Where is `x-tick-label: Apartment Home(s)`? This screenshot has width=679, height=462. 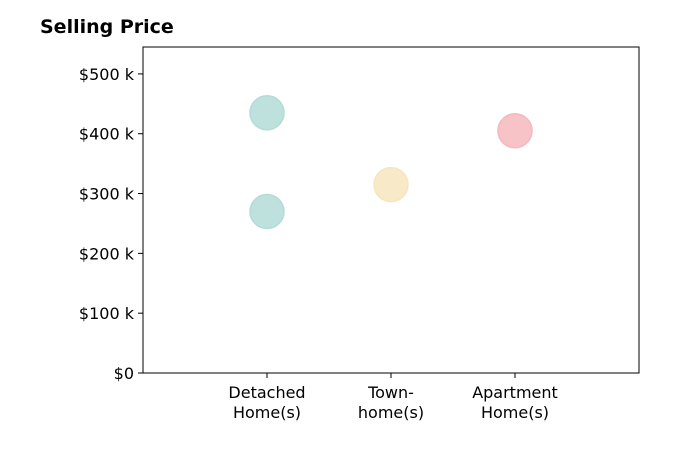
x-tick-label: Apartment Home(s) is located at coordinates (515, 402).